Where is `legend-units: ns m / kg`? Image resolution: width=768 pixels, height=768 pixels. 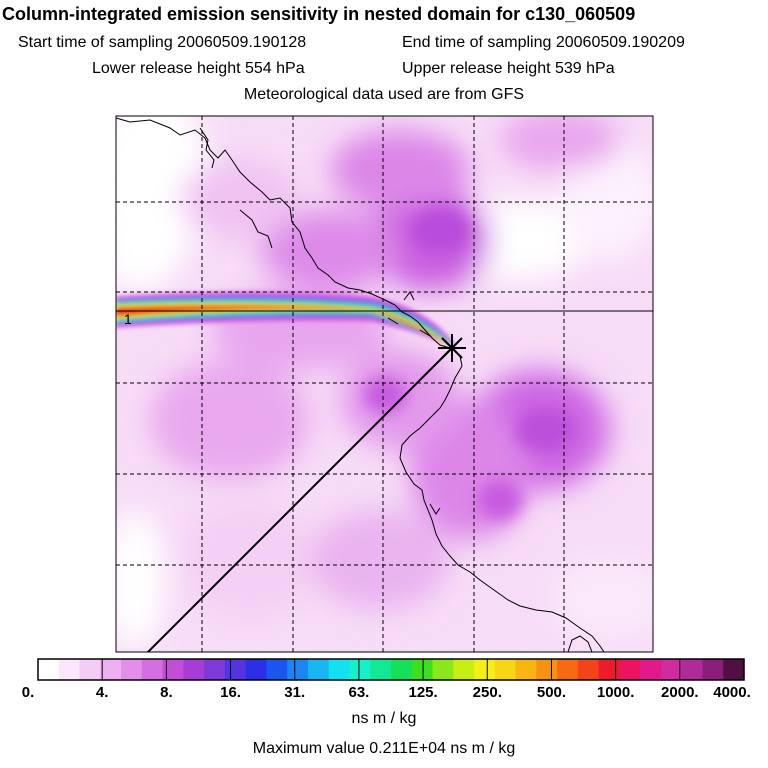 legend-units: ns m / kg is located at coordinates (384, 718).